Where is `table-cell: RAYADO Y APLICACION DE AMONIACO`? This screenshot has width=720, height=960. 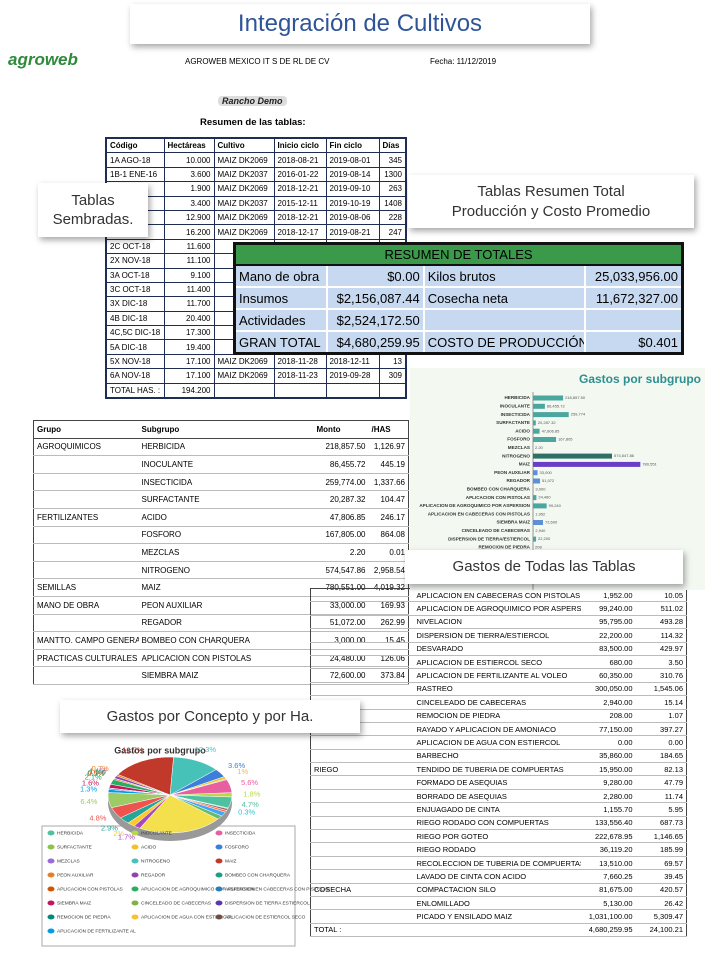 table-cell: RAYADO Y APLICACION DE AMONIACO is located at coordinates (497, 729).